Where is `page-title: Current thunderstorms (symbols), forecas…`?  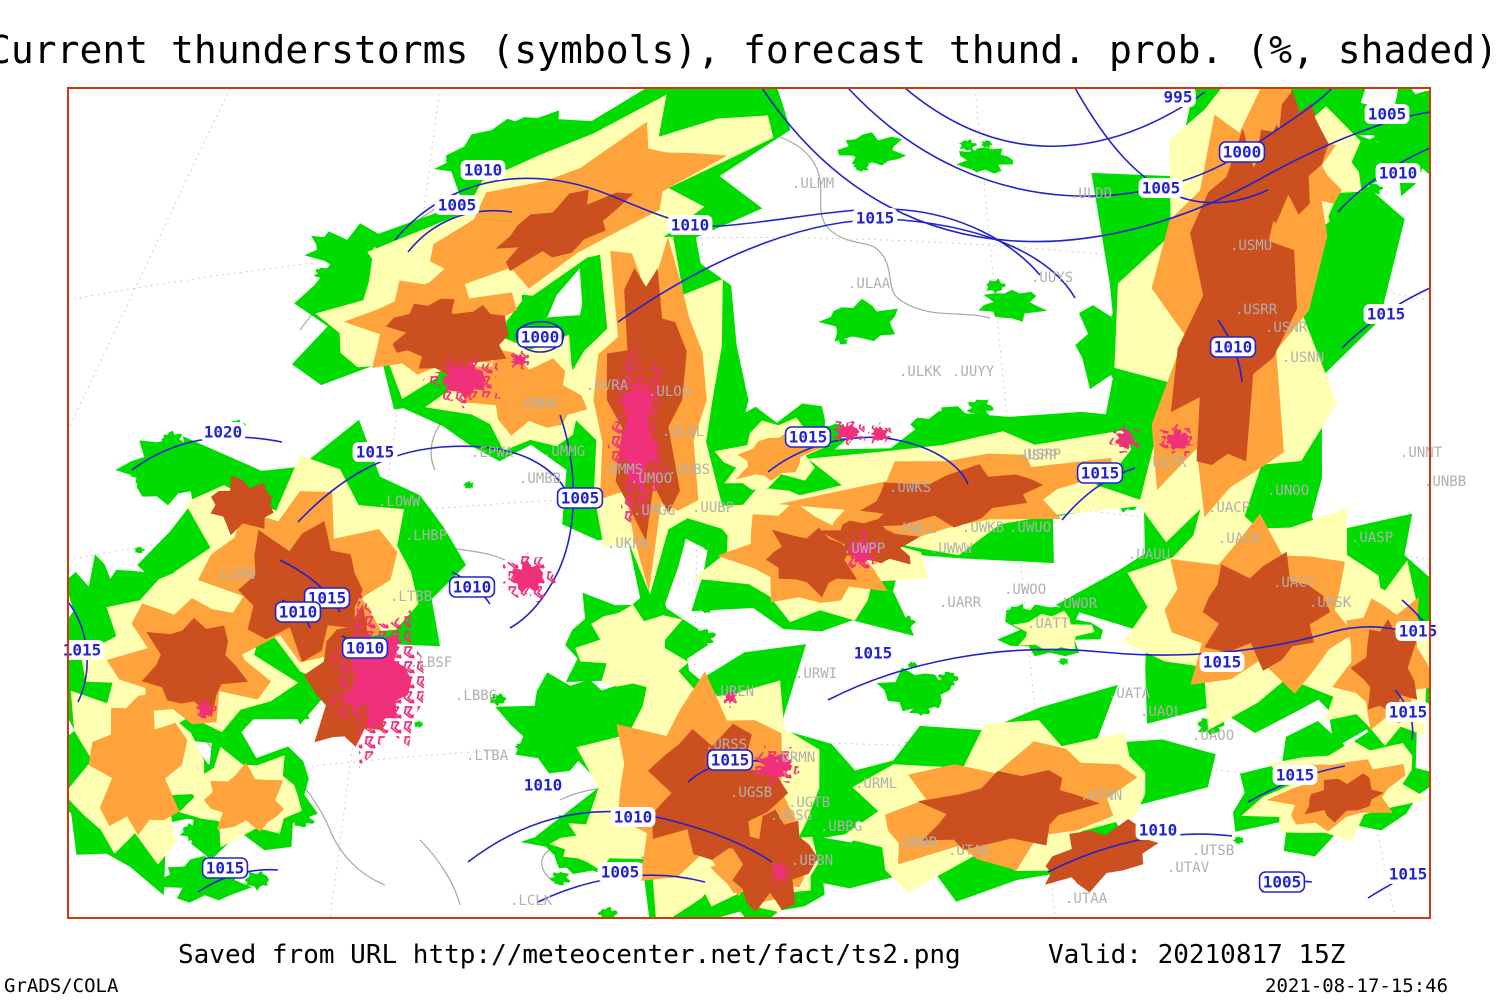 page-title: Current thunderstorms (symbols), forecas… is located at coordinates (749, 50).